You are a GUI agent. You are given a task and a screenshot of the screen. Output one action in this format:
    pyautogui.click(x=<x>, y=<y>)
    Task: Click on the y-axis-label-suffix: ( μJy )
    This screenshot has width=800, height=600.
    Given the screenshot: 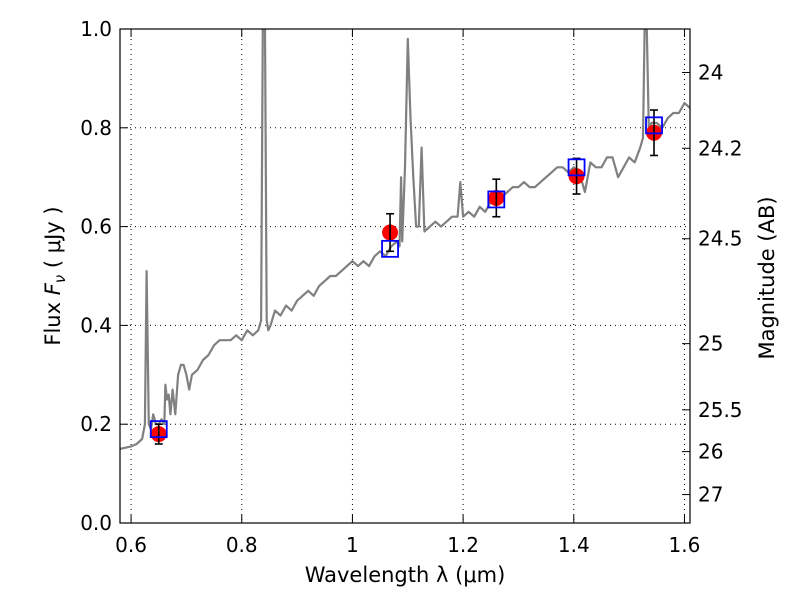 What is the action you would take?
    pyautogui.click(x=53, y=240)
    